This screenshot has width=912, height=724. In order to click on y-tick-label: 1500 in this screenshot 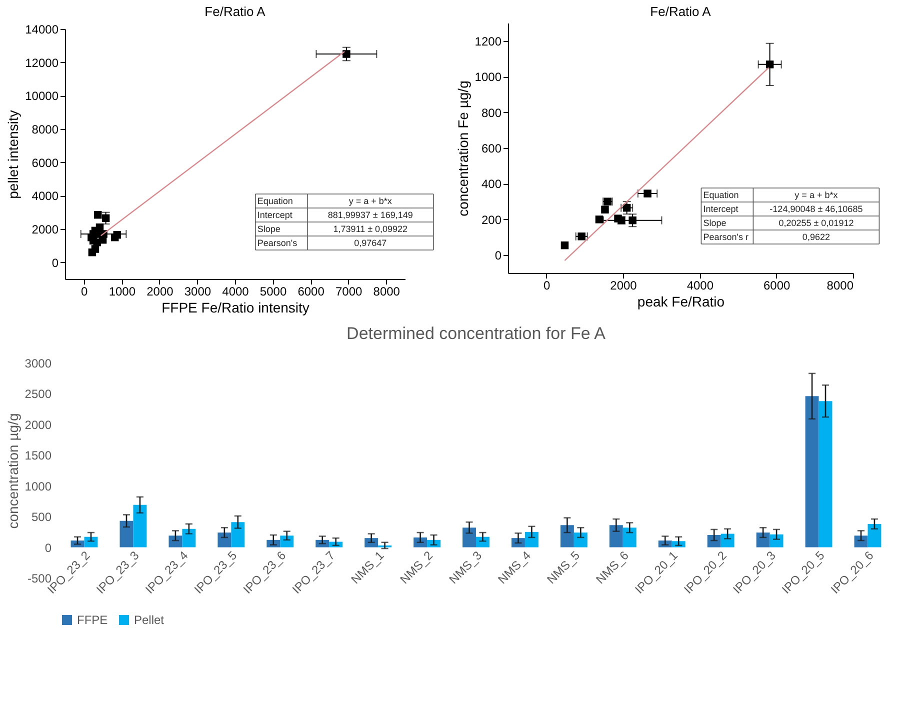, I will do `click(38, 455)`.